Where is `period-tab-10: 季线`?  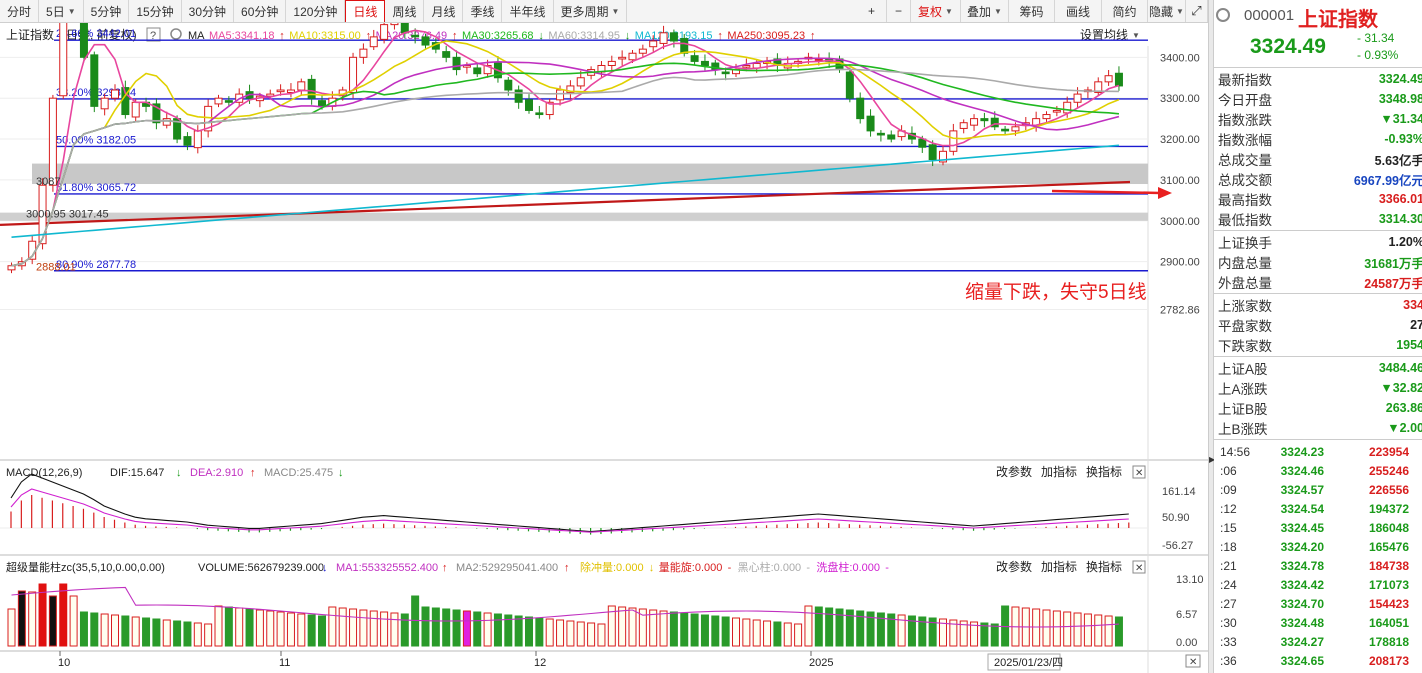
period-tab-10: 季线 is located at coordinates (483, 11).